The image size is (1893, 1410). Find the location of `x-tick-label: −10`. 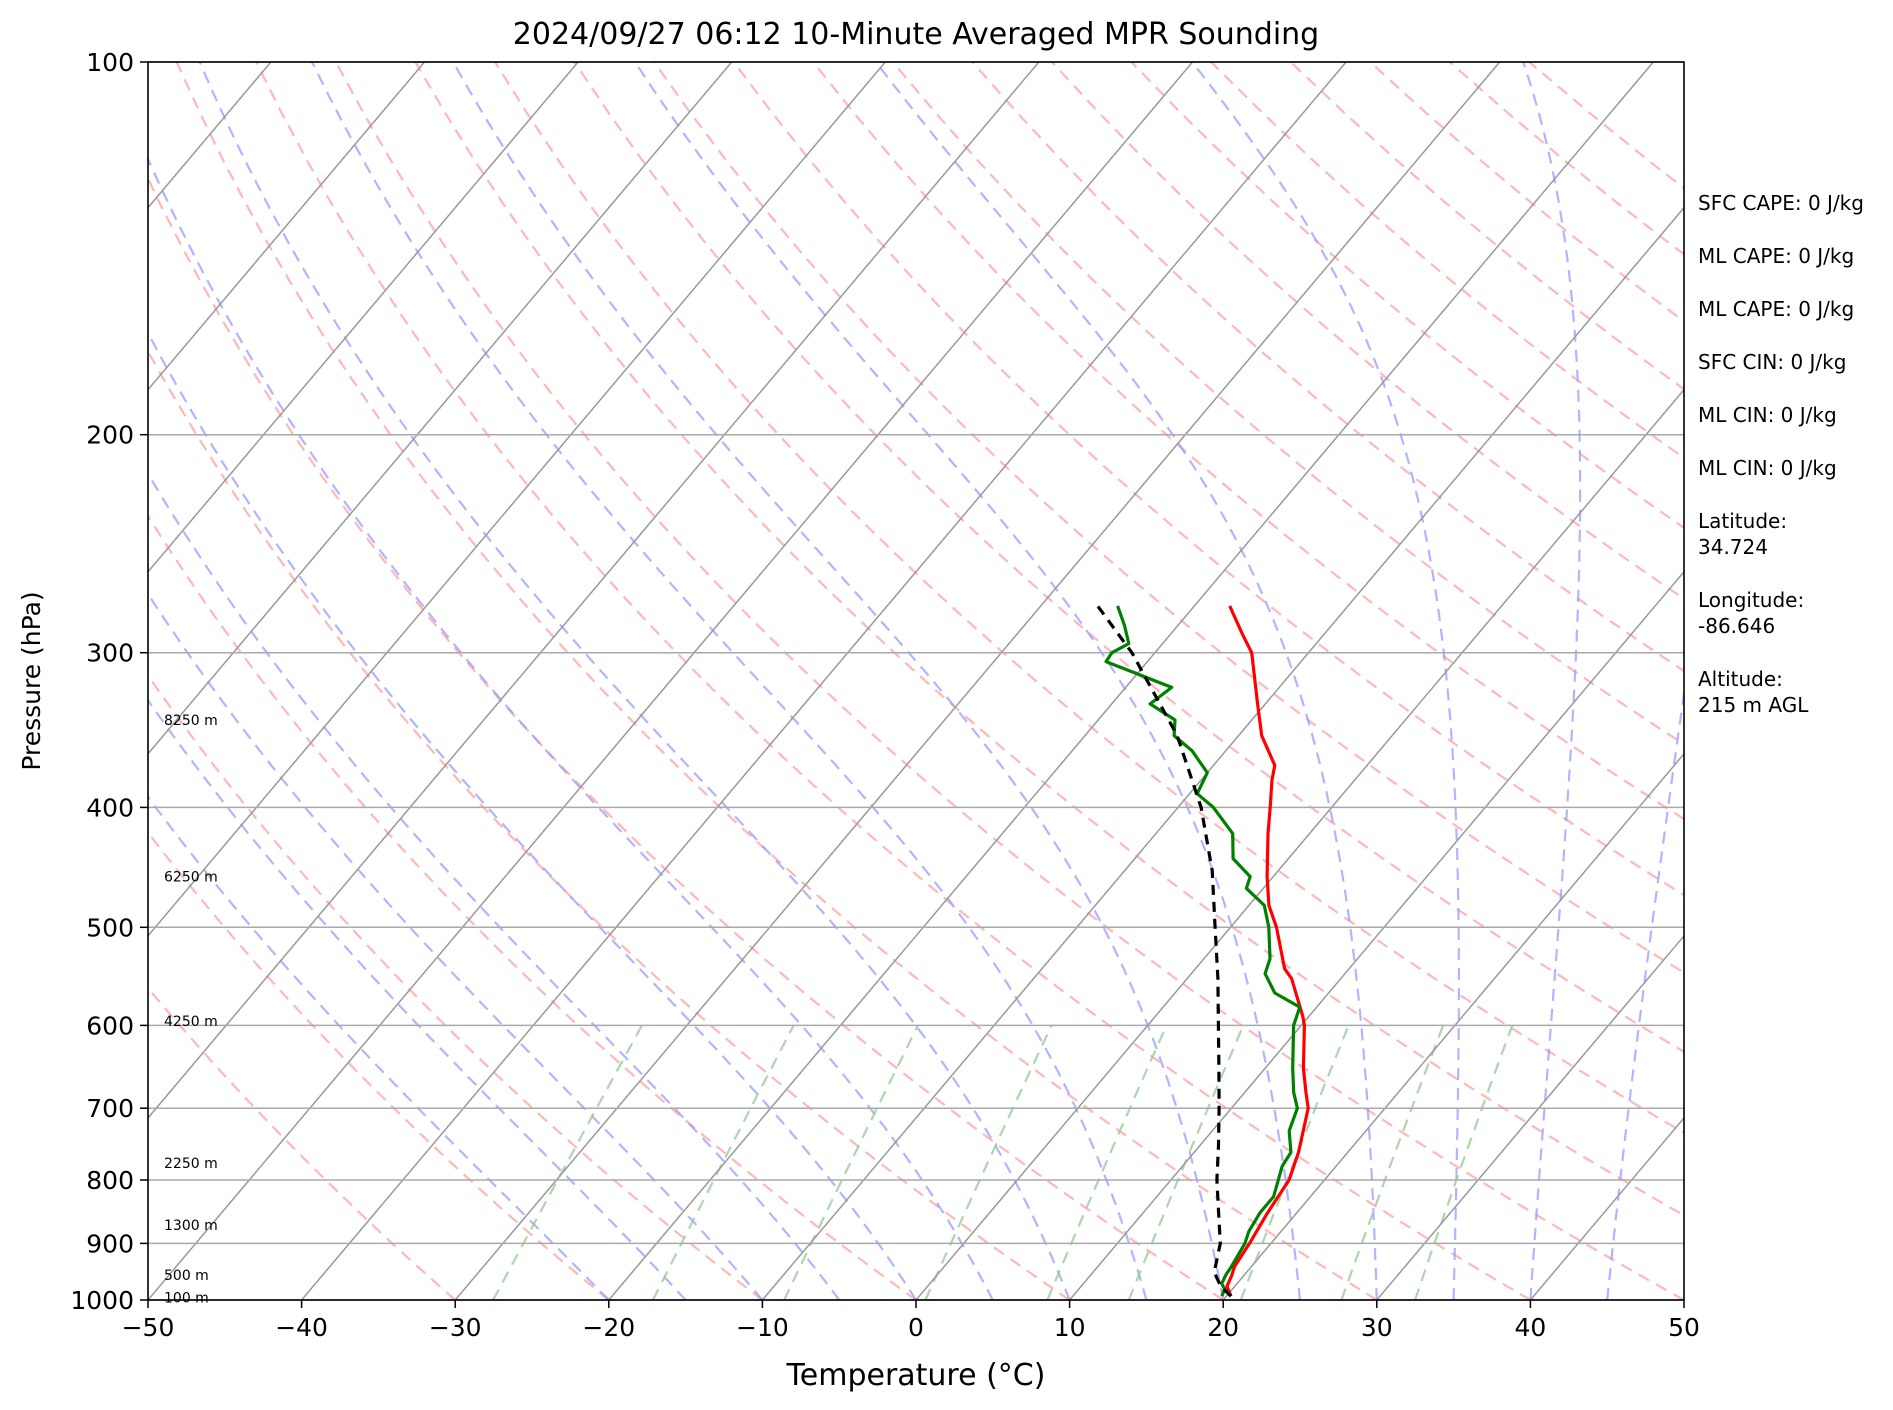

x-tick-label: −10 is located at coordinates (762, 1327).